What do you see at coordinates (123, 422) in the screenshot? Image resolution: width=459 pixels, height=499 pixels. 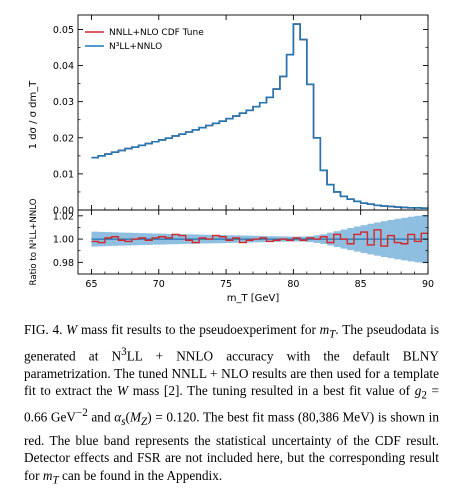 I see `caption-alpha-subscript: s` at bounding box center [123, 422].